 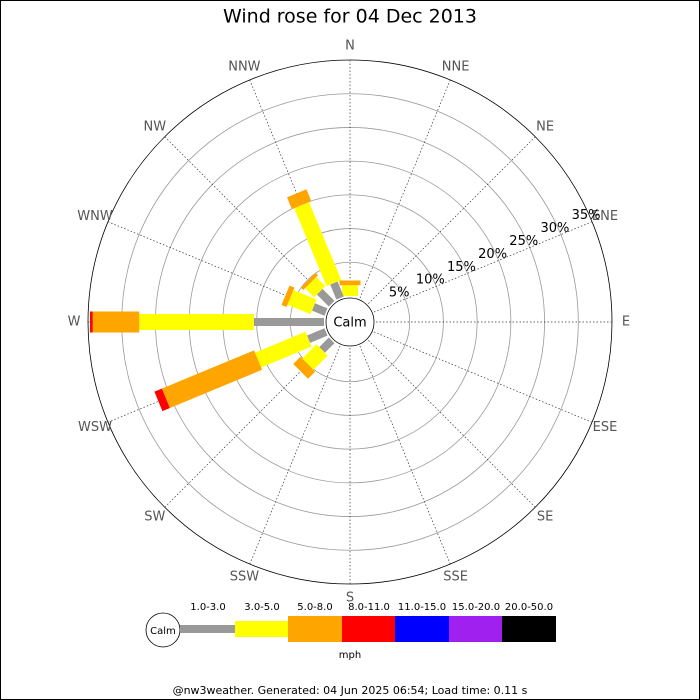 What do you see at coordinates (350, 17) in the screenshot?
I see `chart-title: Wind rose for 04 Dec 2013` at bounding box center [350, 17].